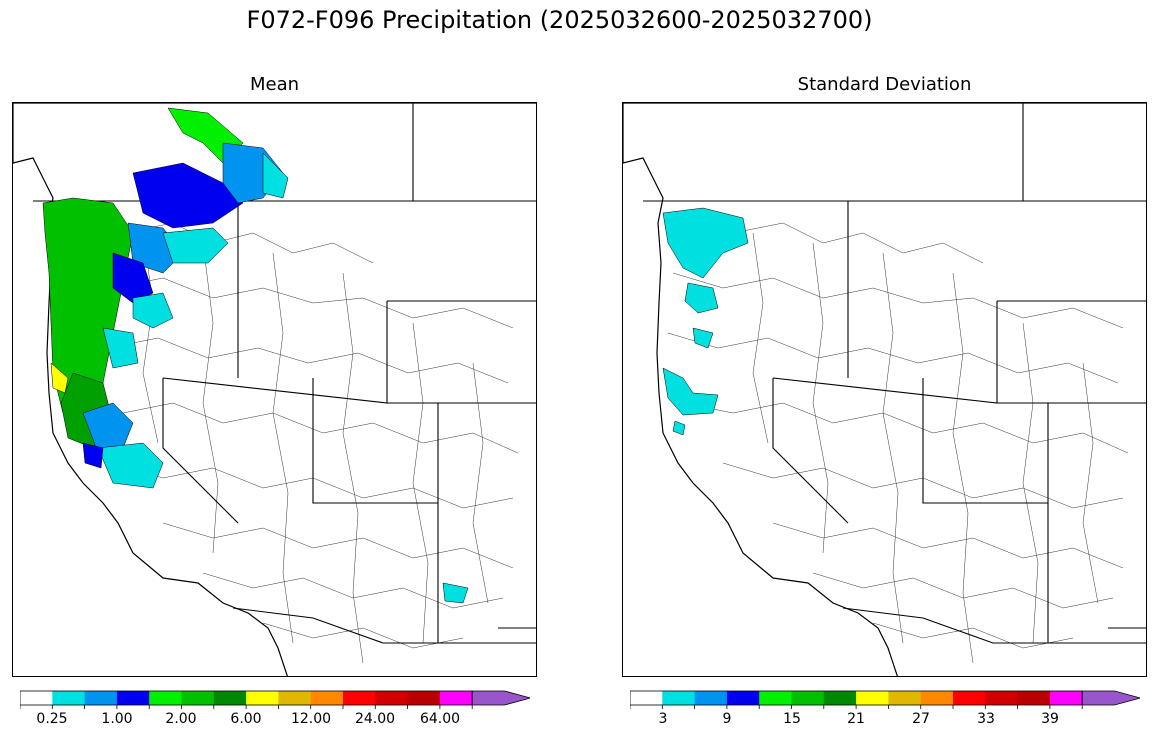 The width and height of the screenshot is (1159, 741). What do you see at coordinates (117, 719) in the screenshot?
I see `mean-tick-label: 1.00` at bounding box center [117, 719].